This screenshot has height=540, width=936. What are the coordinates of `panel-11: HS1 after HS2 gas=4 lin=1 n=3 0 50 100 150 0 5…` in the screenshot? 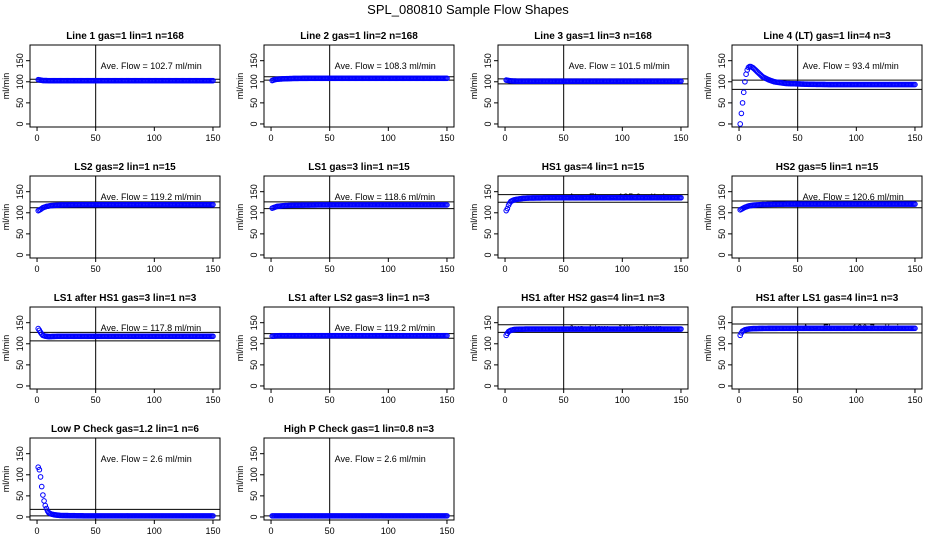 It's located at (579, 349).